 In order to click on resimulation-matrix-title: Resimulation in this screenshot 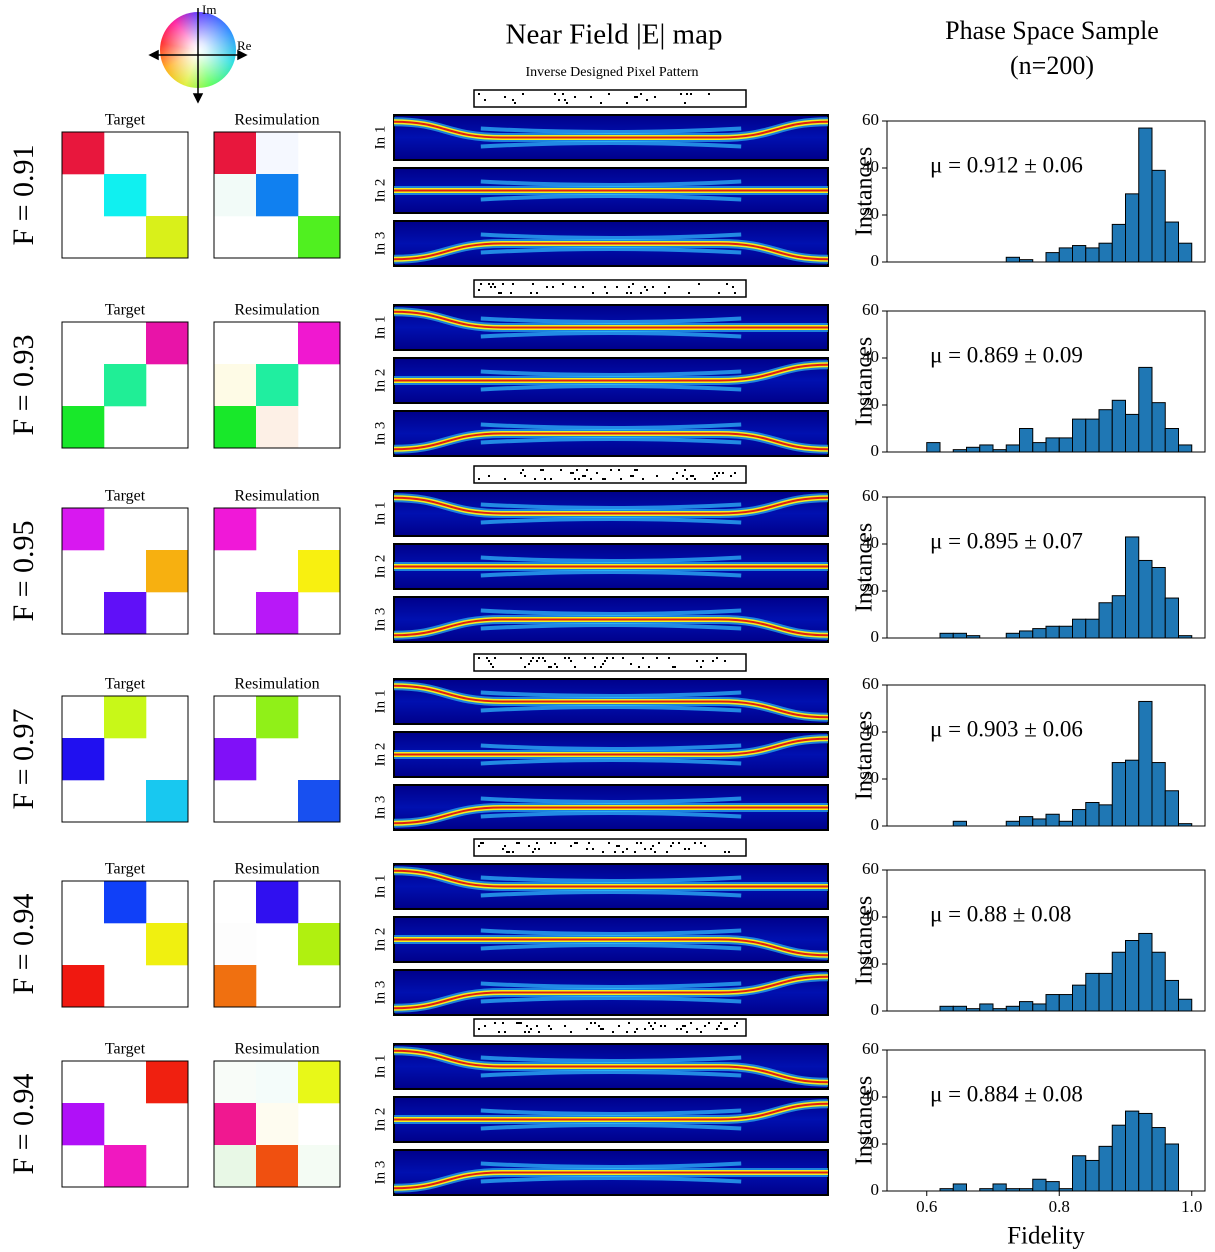, I will do `click(276, 1049)`.